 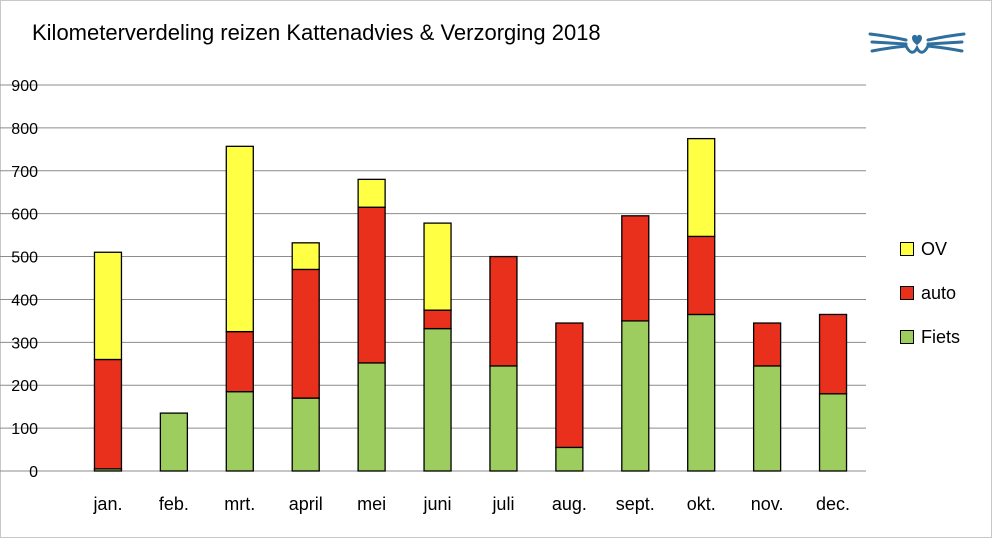 I want to click on cat-face-icon, so click(x=917, y=43).